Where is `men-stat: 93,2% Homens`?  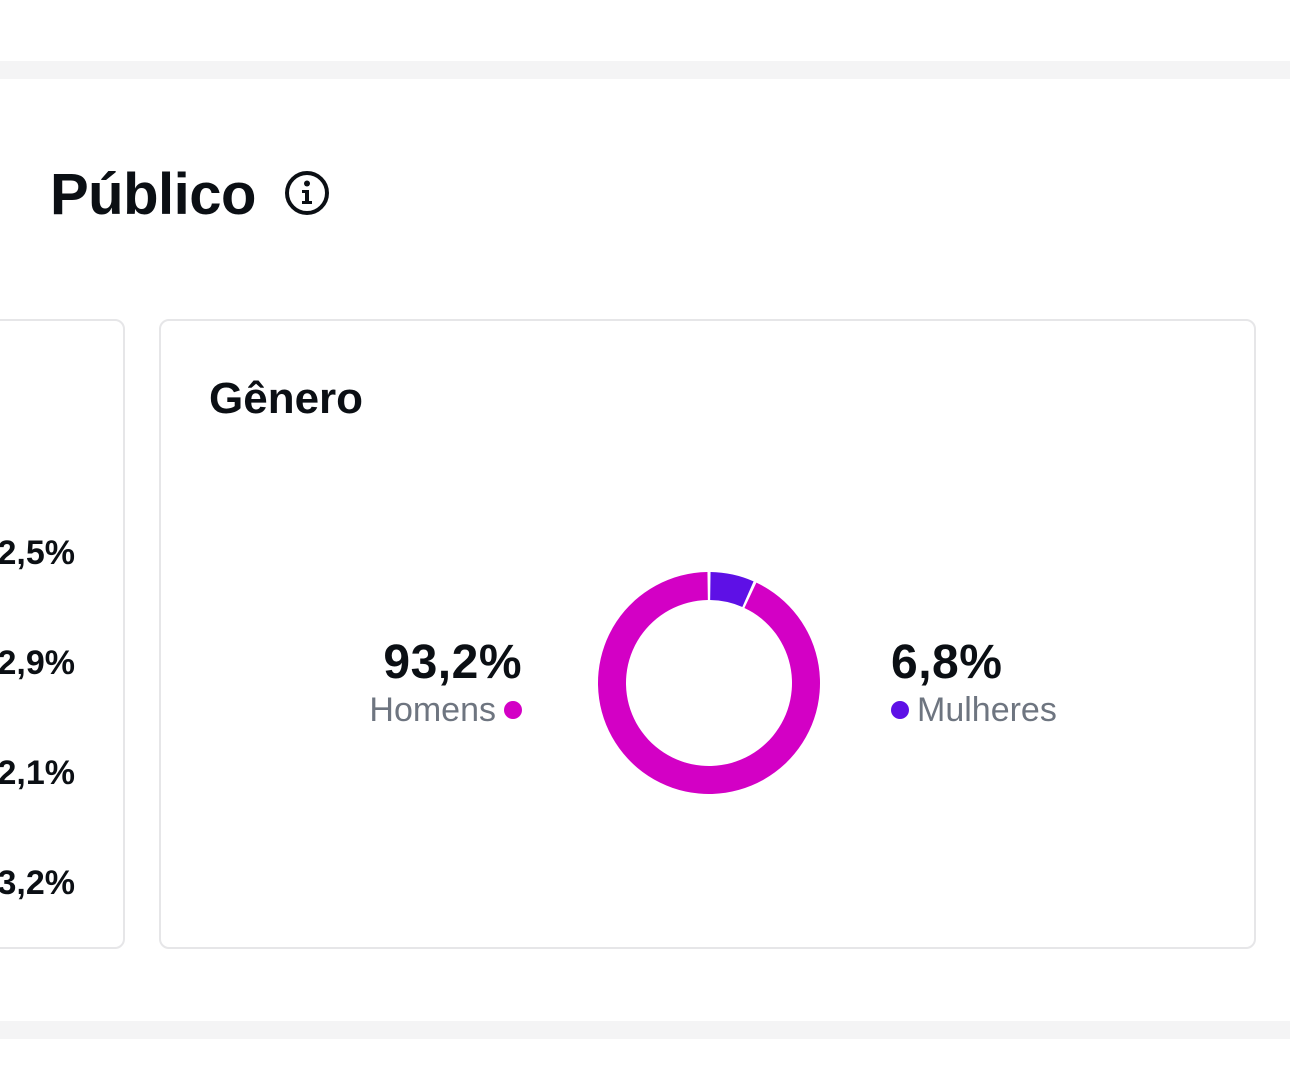 men-stat: 93,2% Homens is located at coordinates (445, 683).